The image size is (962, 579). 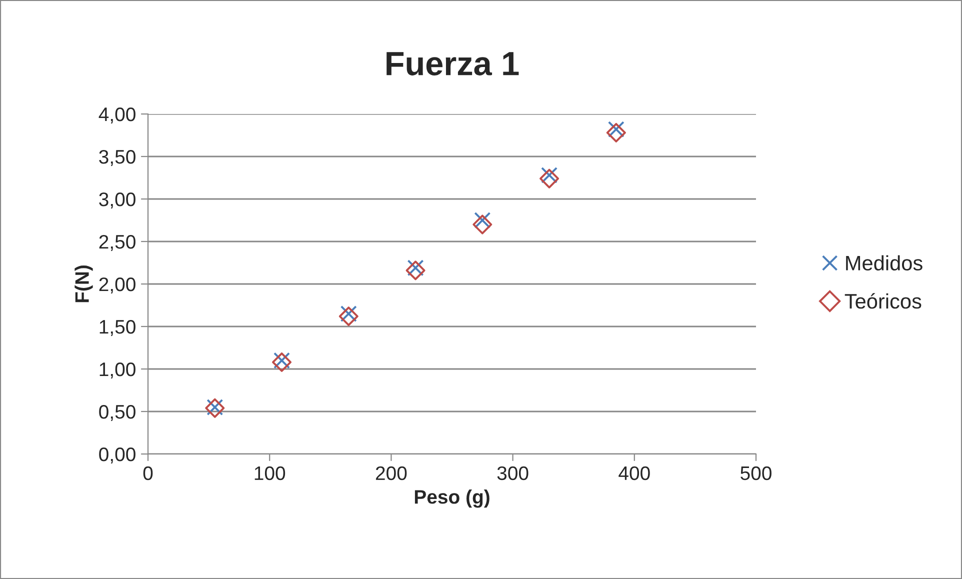 I want to click on legend-label: Medidos, so click(x=884, y=263).